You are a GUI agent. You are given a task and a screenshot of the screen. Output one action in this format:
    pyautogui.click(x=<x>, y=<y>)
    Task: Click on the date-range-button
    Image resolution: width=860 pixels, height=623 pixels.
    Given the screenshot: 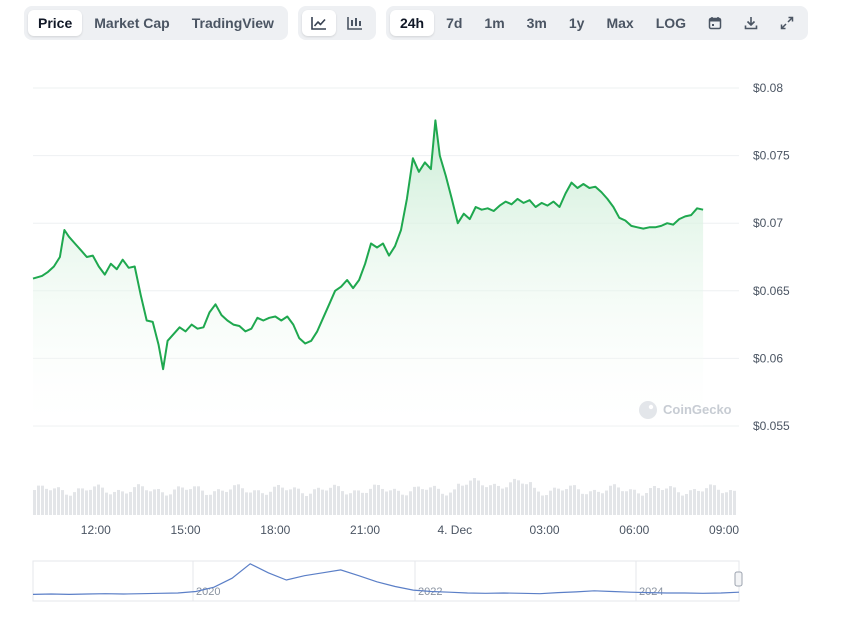 What is the action you would take?
    pyautogui.click(x=715, y=23)
    